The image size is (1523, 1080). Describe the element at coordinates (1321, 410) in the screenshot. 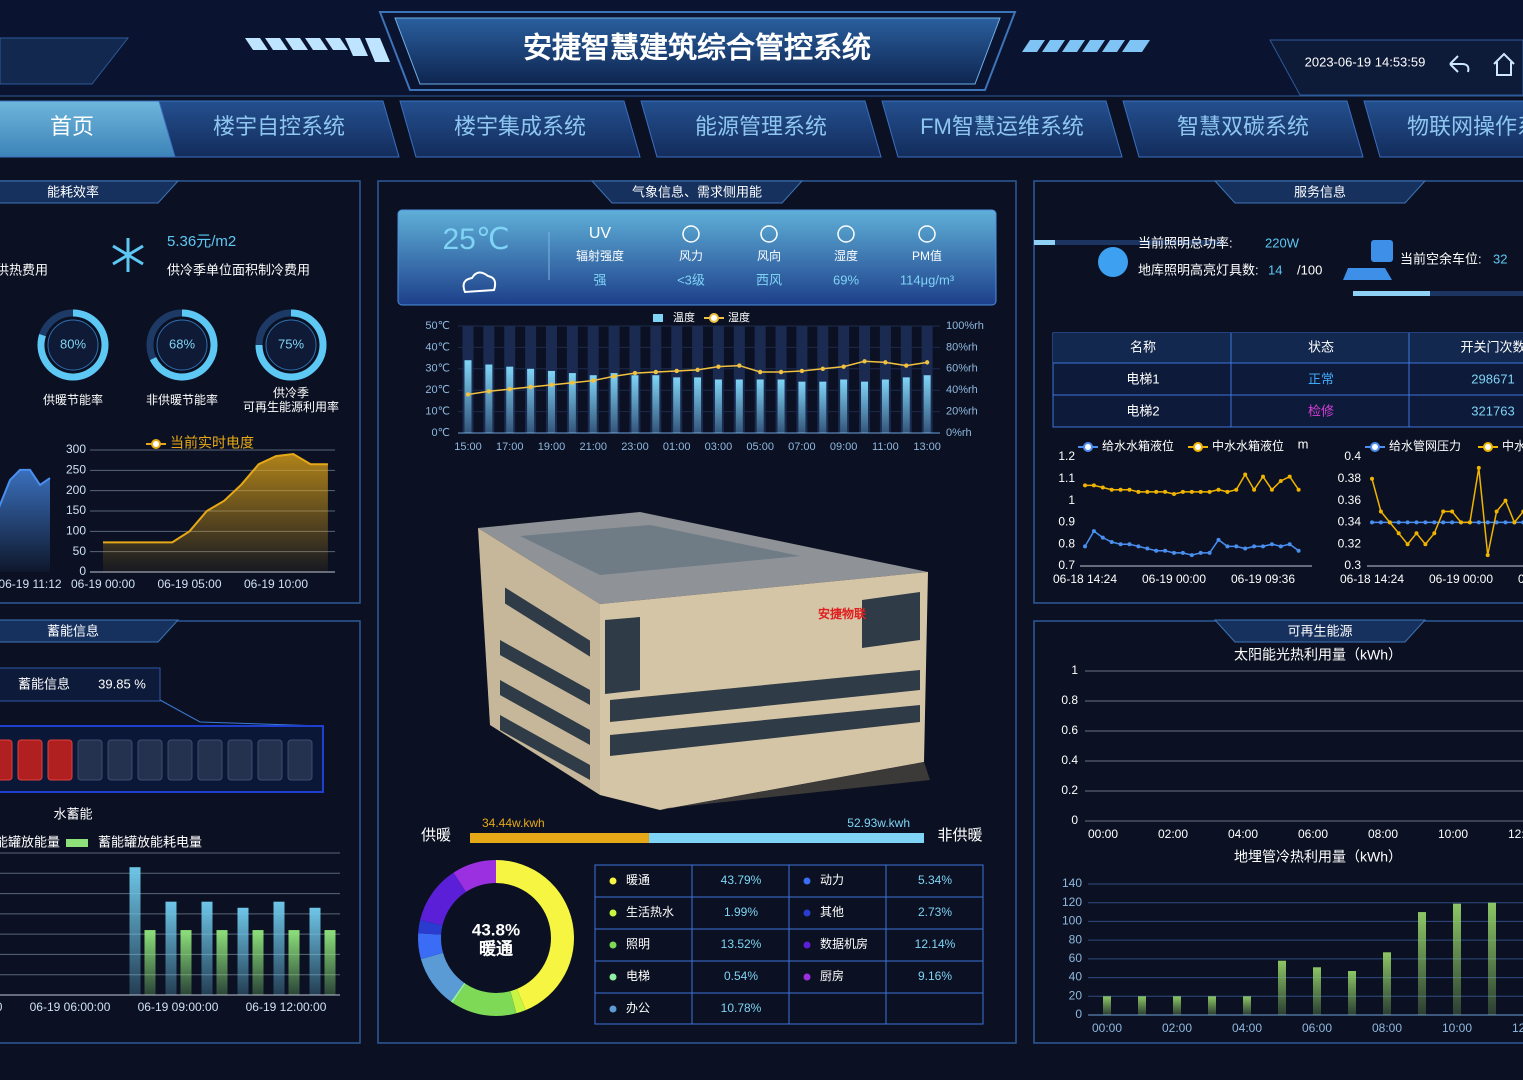

I see `table-cell: 检修` at that location.